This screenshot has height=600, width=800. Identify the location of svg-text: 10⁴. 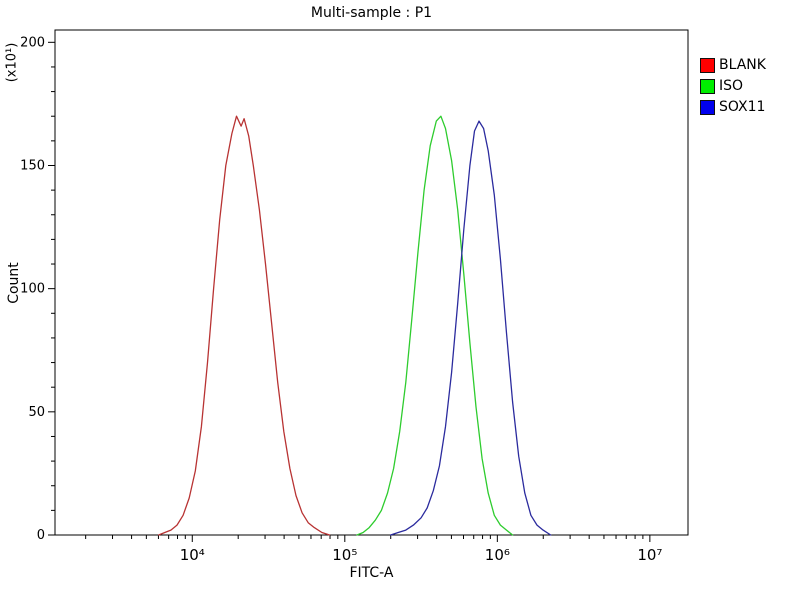
(192, 555).